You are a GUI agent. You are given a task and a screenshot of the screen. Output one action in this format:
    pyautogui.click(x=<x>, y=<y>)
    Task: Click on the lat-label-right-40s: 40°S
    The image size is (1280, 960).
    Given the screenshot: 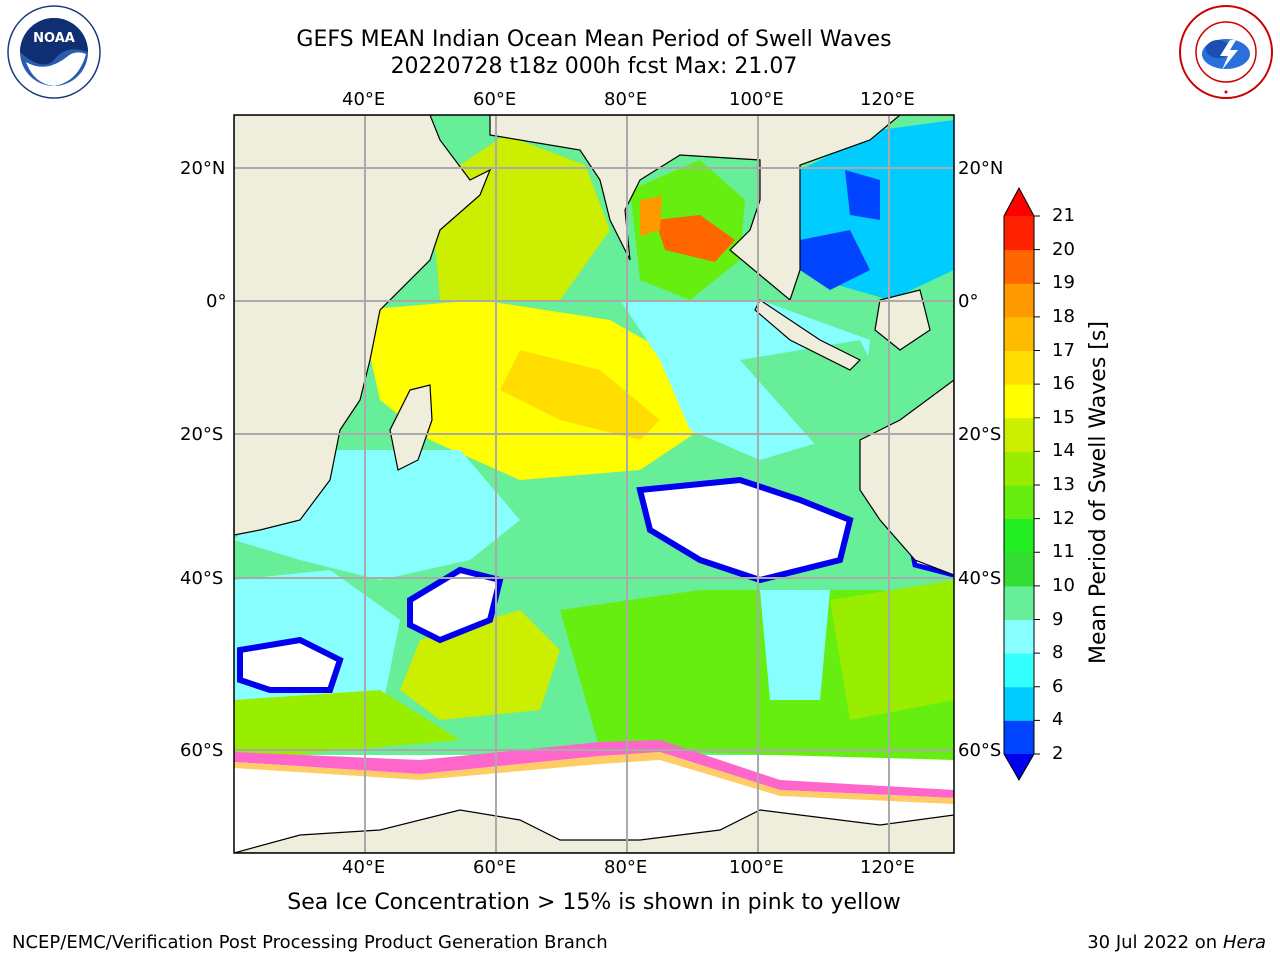 What is the action you would take?
    pyautogui.click(x=980, y=578)
    